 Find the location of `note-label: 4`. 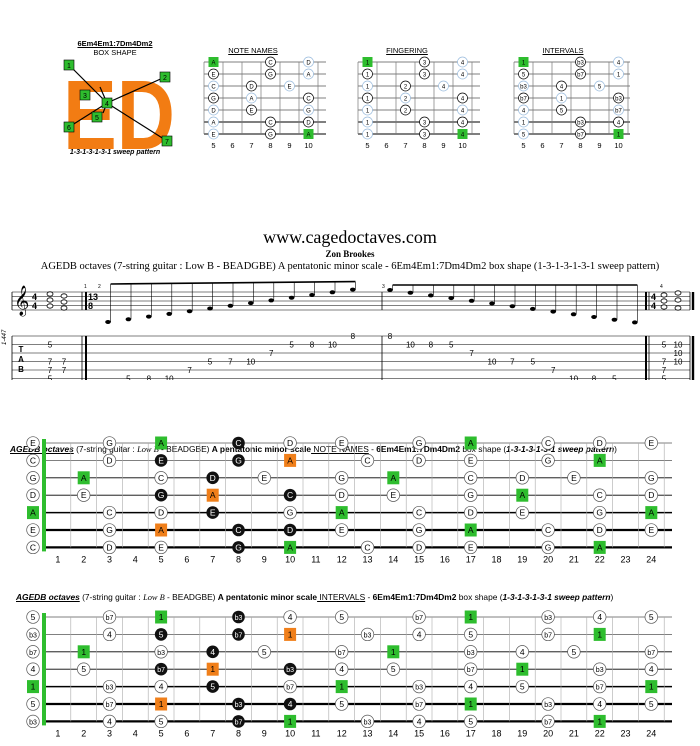

note-label: 4 is located at coordinates (419, 721).